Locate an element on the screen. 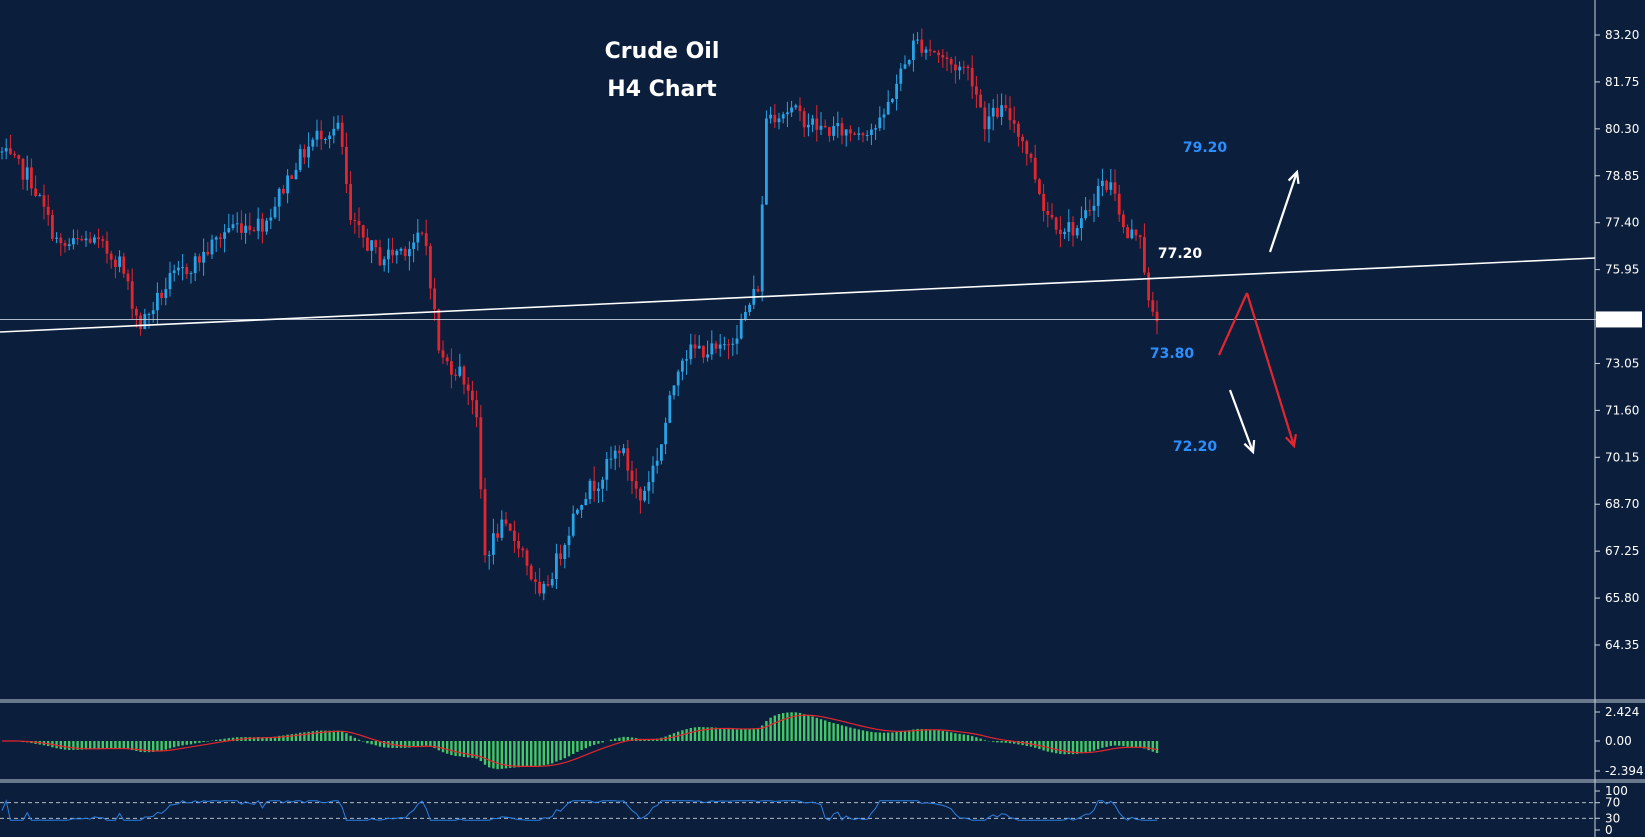  level-label: 72.20 is located at coordinates (1195, 447).